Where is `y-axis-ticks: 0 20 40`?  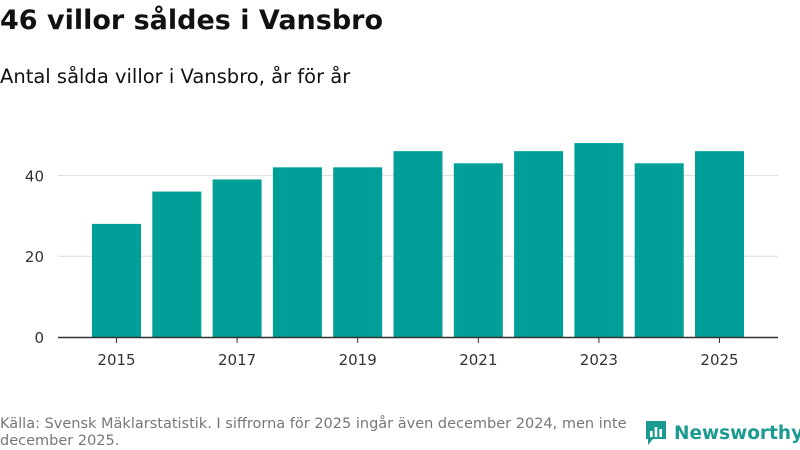 y-axis-ticks: 0 20 40 is located at coordinates (34, 257).